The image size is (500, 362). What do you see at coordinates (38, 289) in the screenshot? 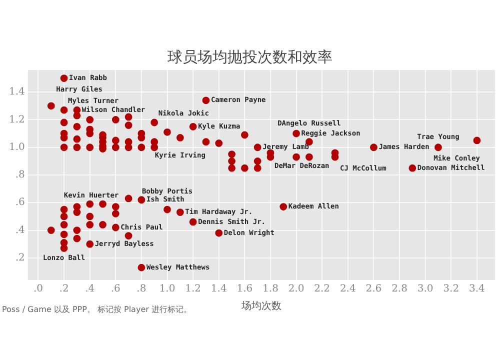
I see `x-tick-label: .0` at bounding box center [38, 289].